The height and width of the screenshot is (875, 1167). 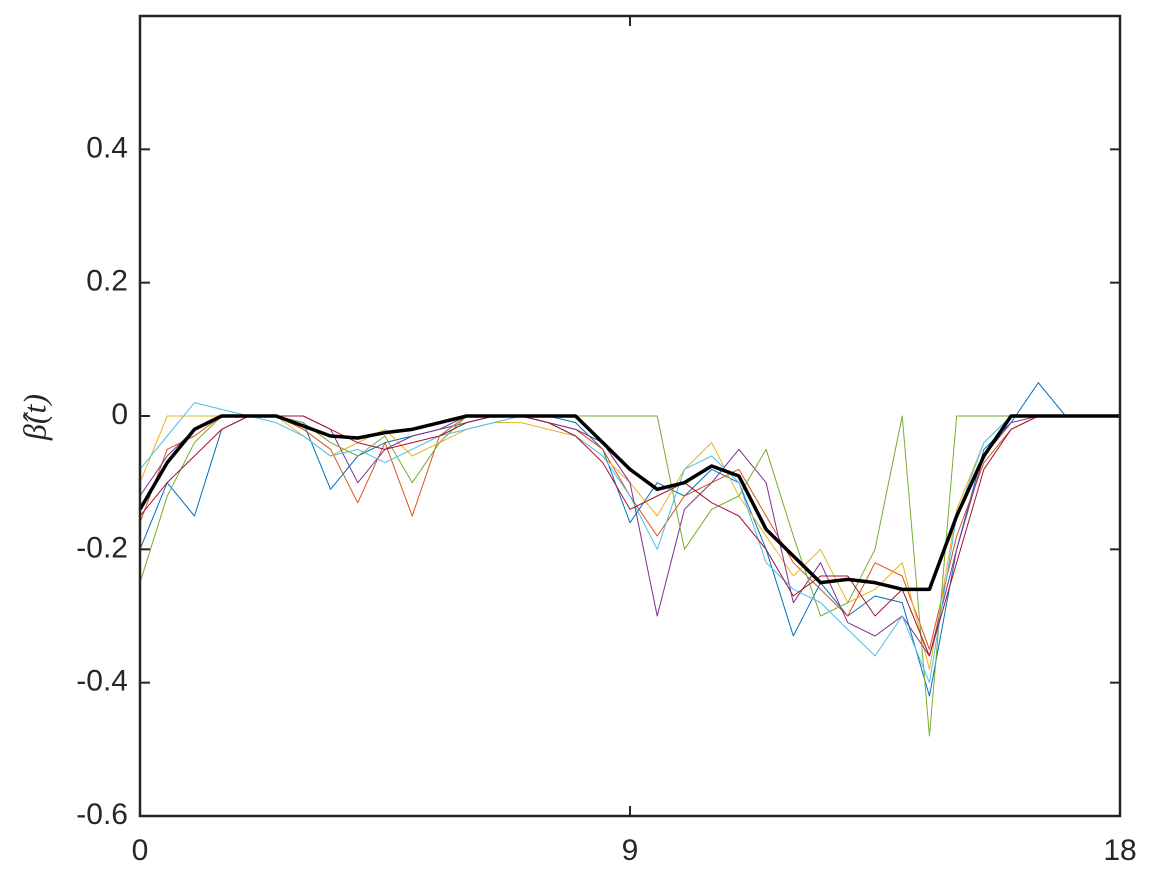 What do you see at coordinates (140, 850) in the screenshot?
I see `x-tick-label: 0` at bounding box center [140, 850].